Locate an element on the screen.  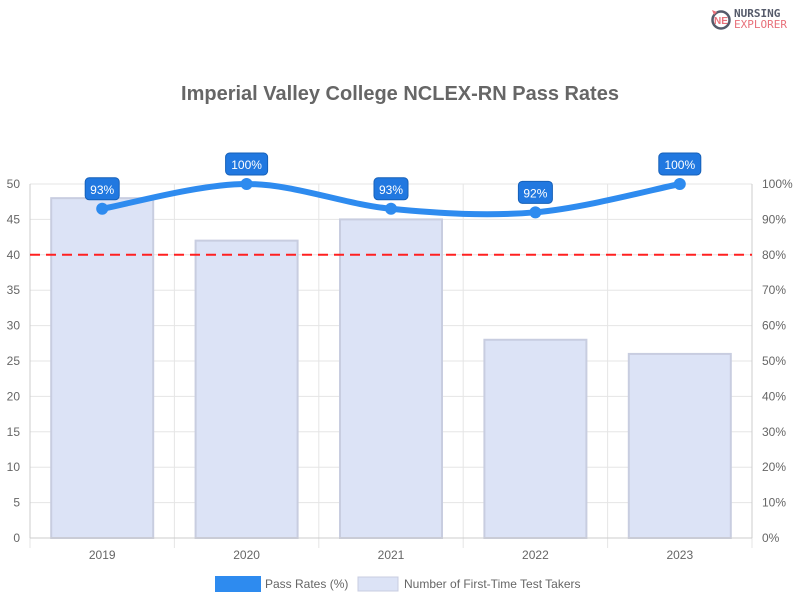
right-tick-label: 80% is located at coordinates (774, 255).